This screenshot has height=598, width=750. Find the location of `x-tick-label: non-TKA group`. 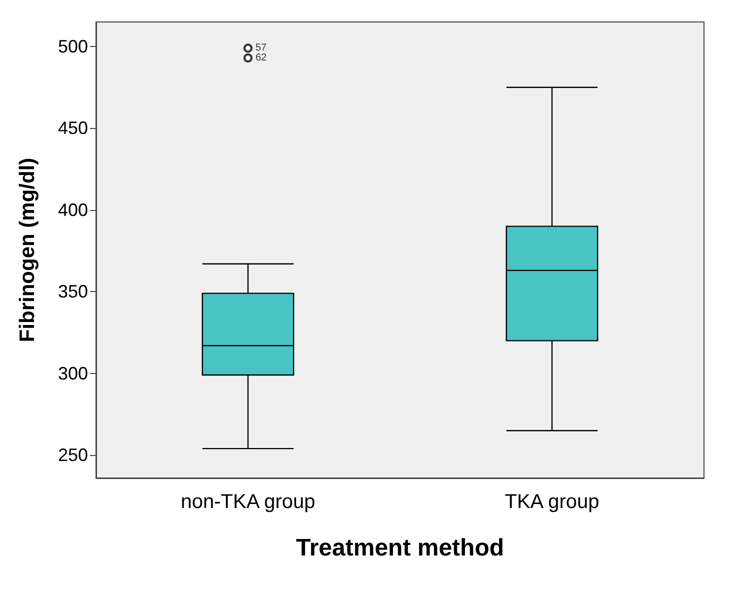

x-tick-label: non-TKA group is located at coordinates (248, 502).